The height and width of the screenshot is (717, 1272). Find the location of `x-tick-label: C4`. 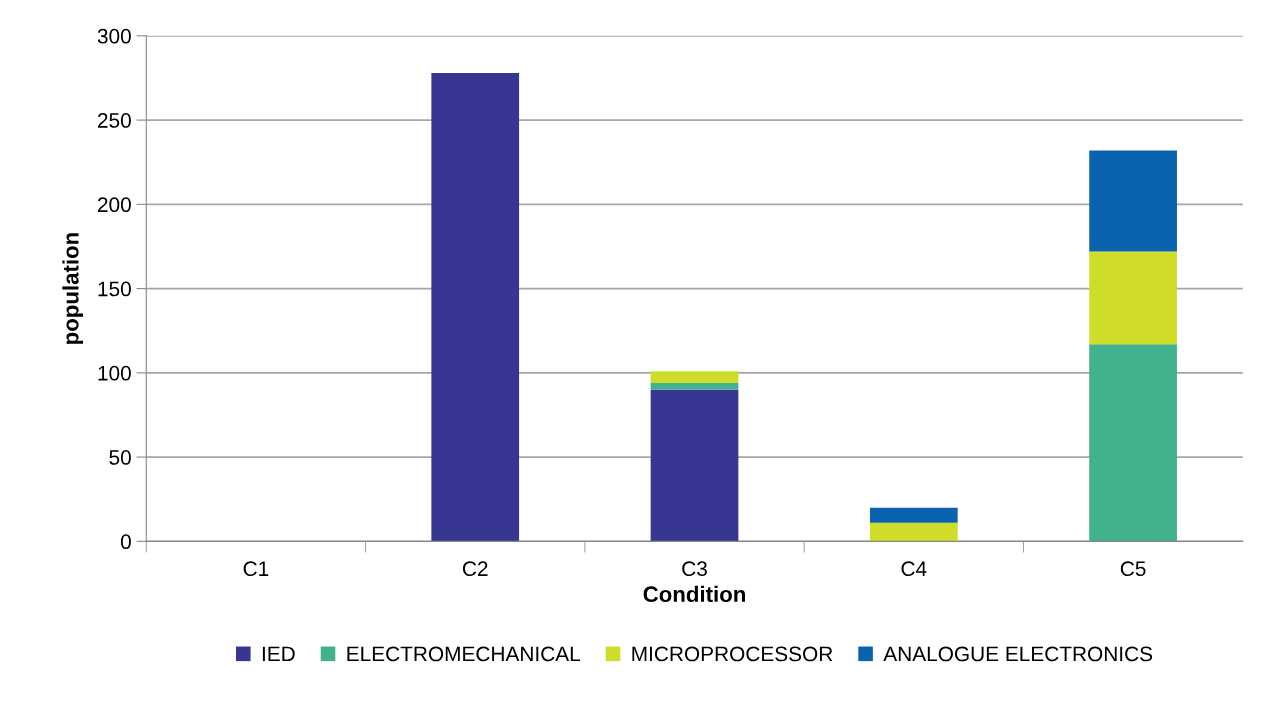

x-tick-label: C4 is located at coordinates (914, 569).